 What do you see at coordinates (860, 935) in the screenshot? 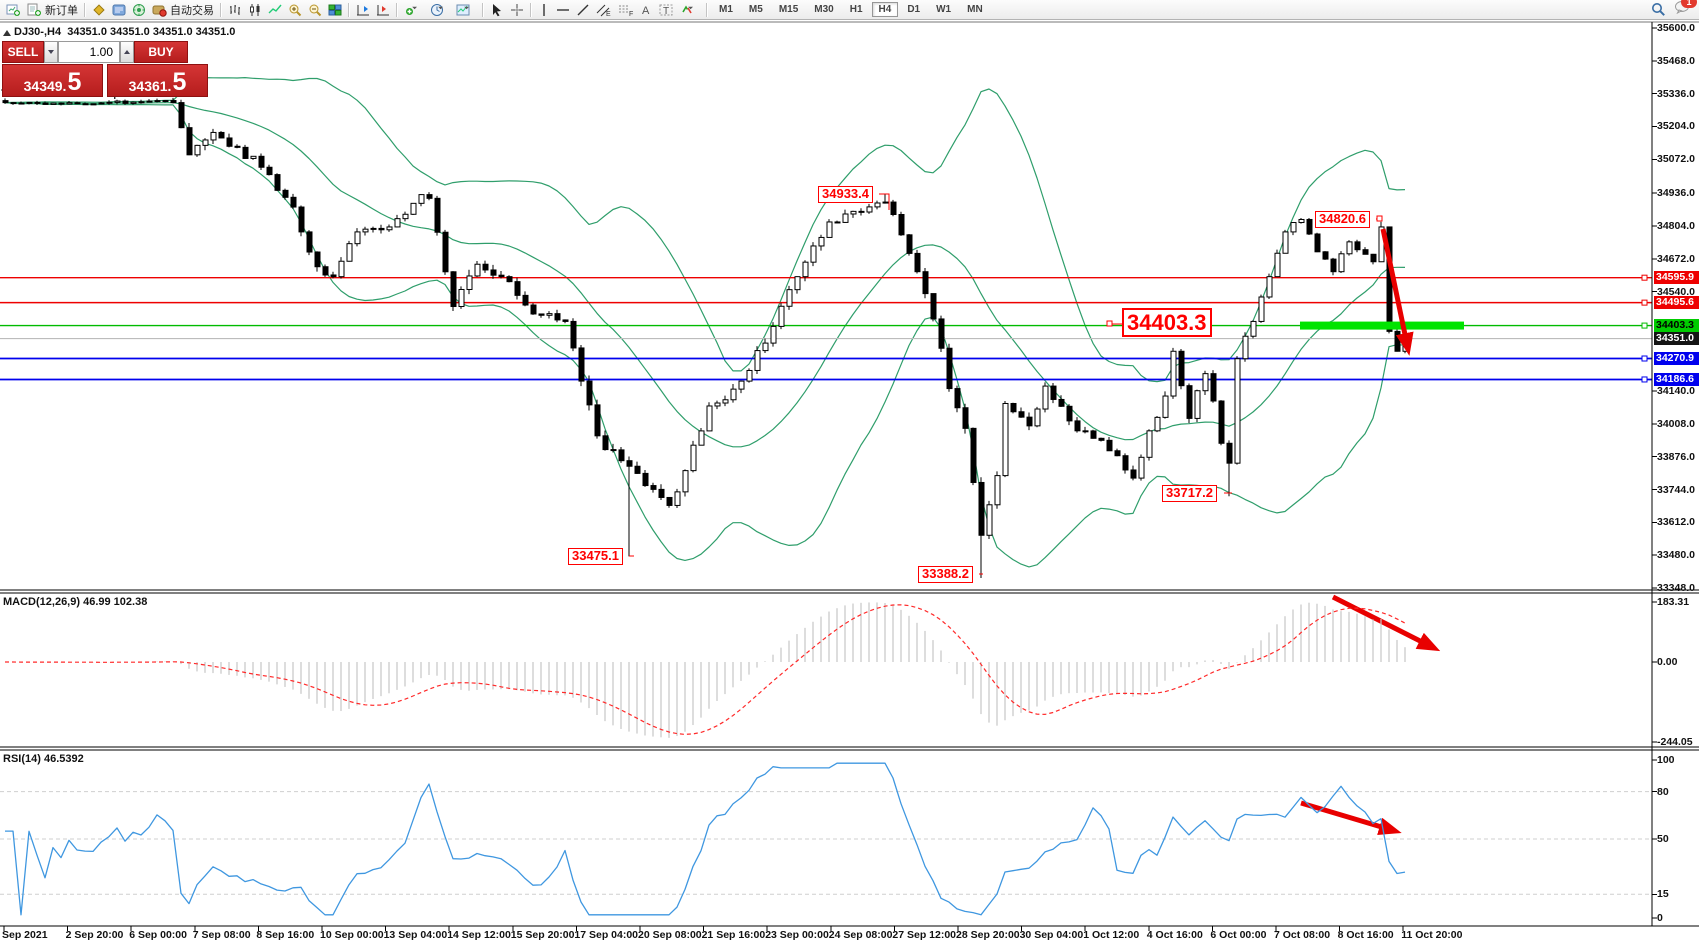
I see `time-axis-label: 24 Sep 08:00` at bounding box center [860, 935].